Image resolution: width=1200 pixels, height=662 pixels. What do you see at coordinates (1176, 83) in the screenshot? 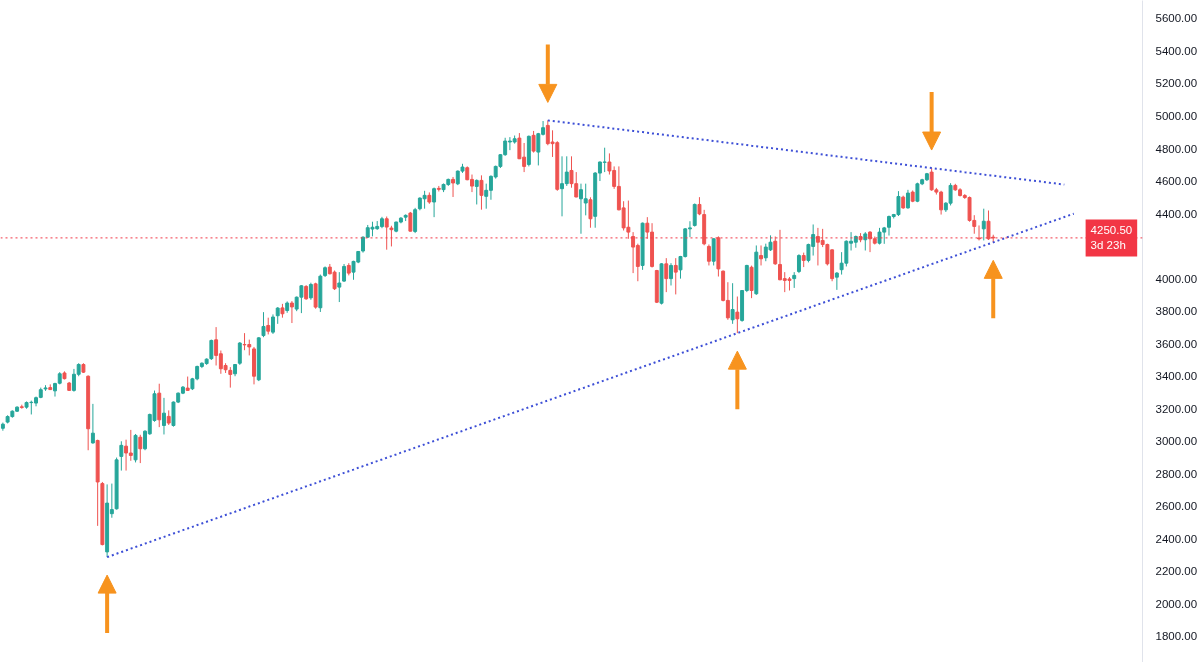
I see `y-tick-label: 5200.00` at bounding box center [1176, 83].